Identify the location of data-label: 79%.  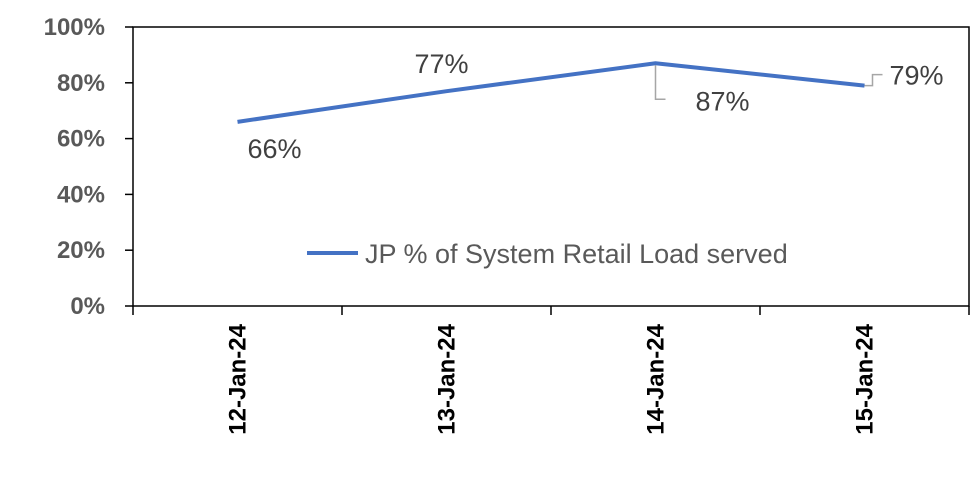
(917, 76).